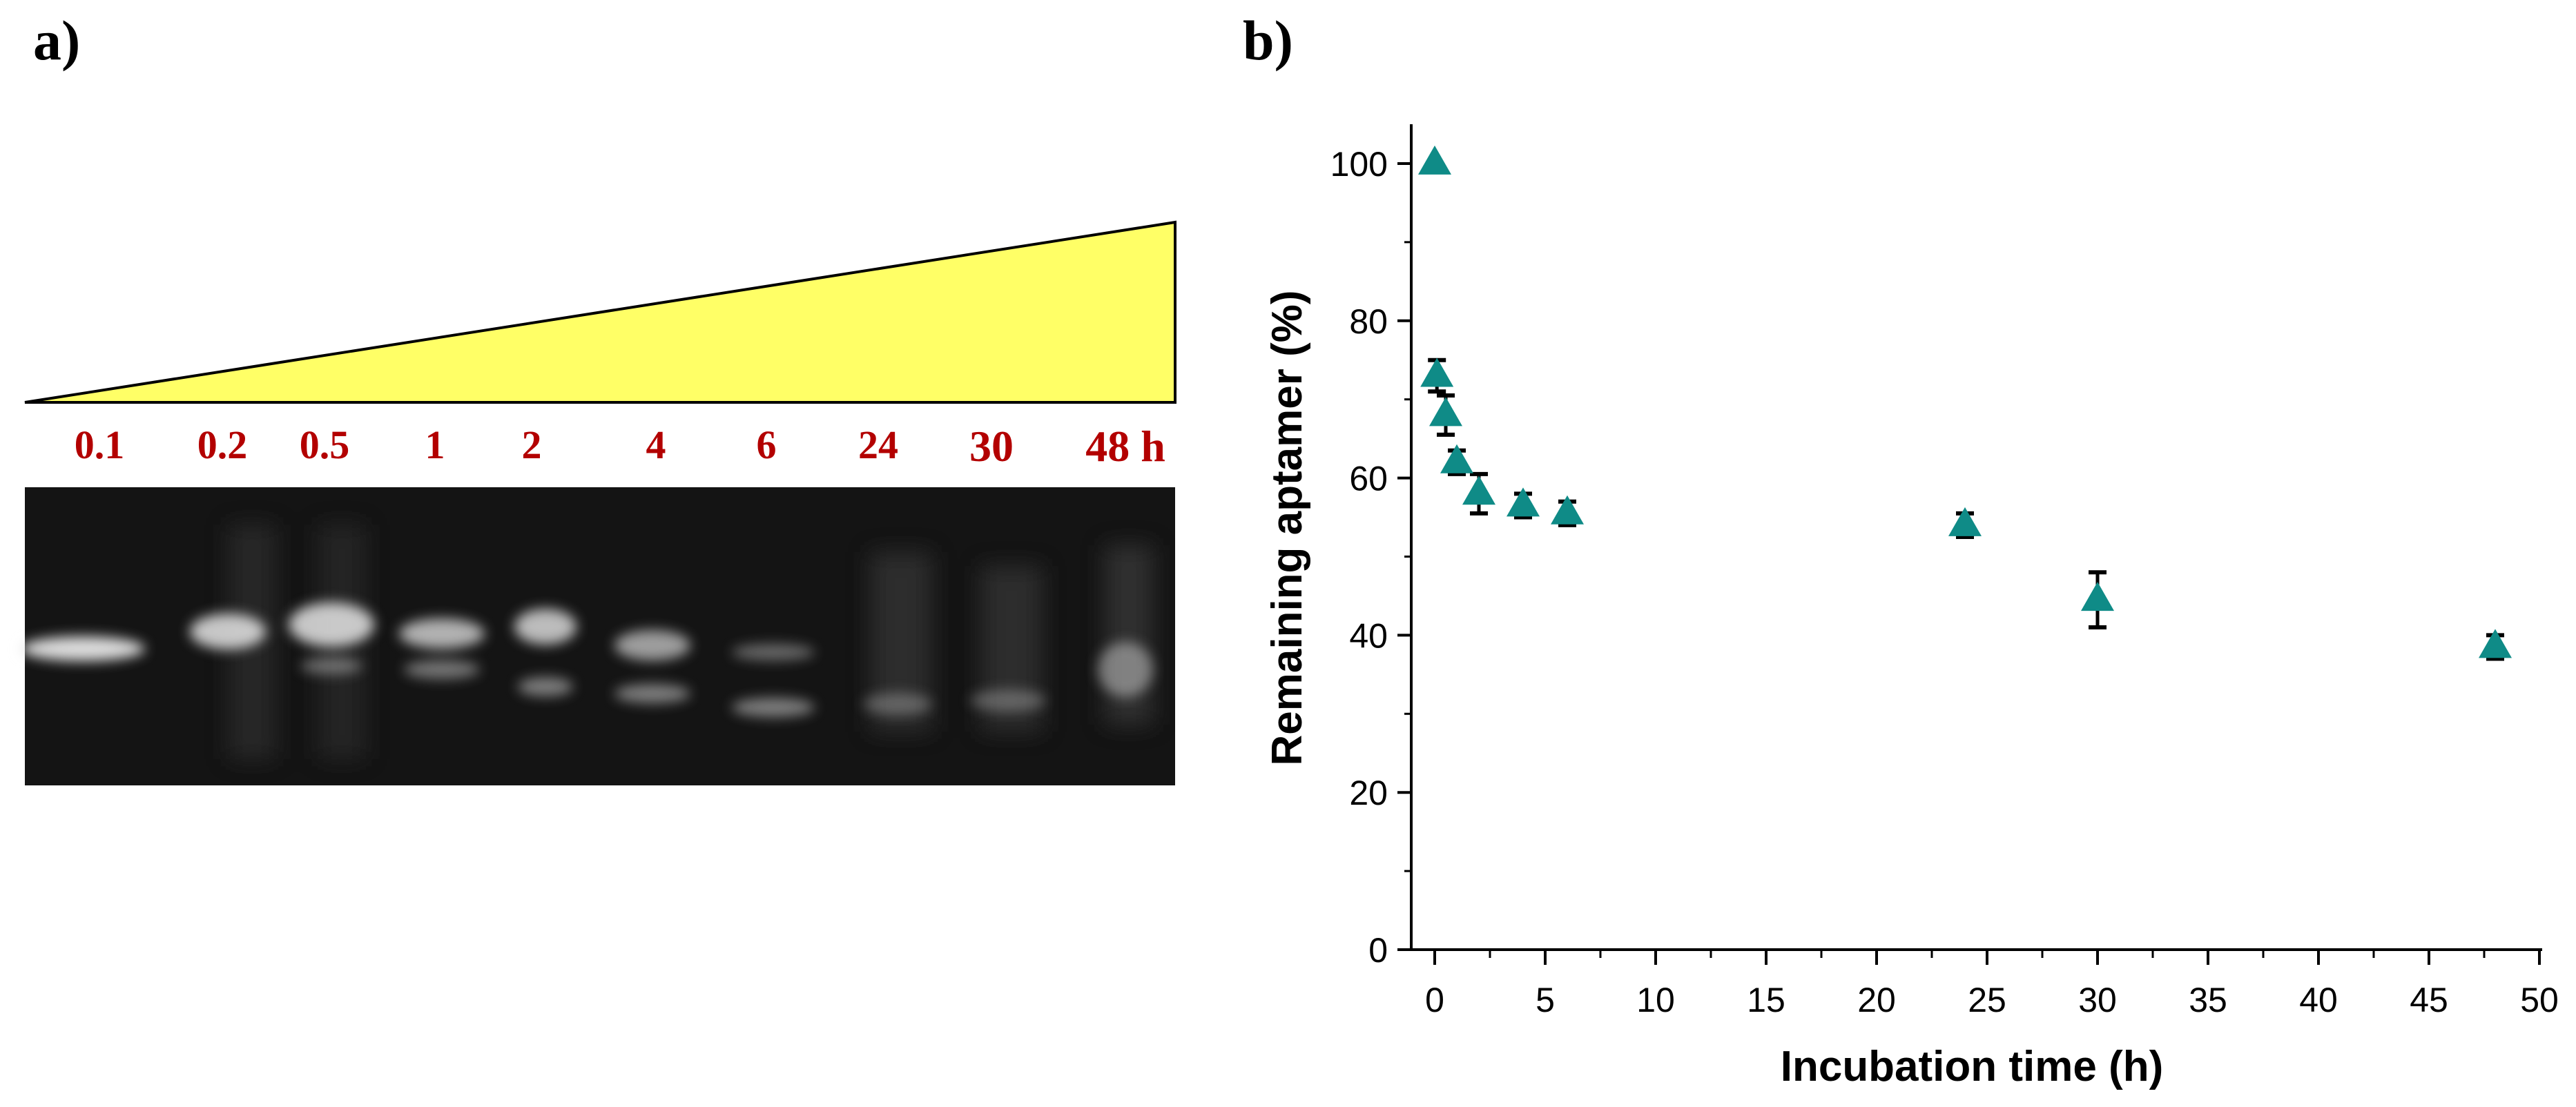 The image size is (2576, 1107). Describe the element at coordinates (1125, 446) in the screenshot. I see `lane-label: 48 h` at that location.